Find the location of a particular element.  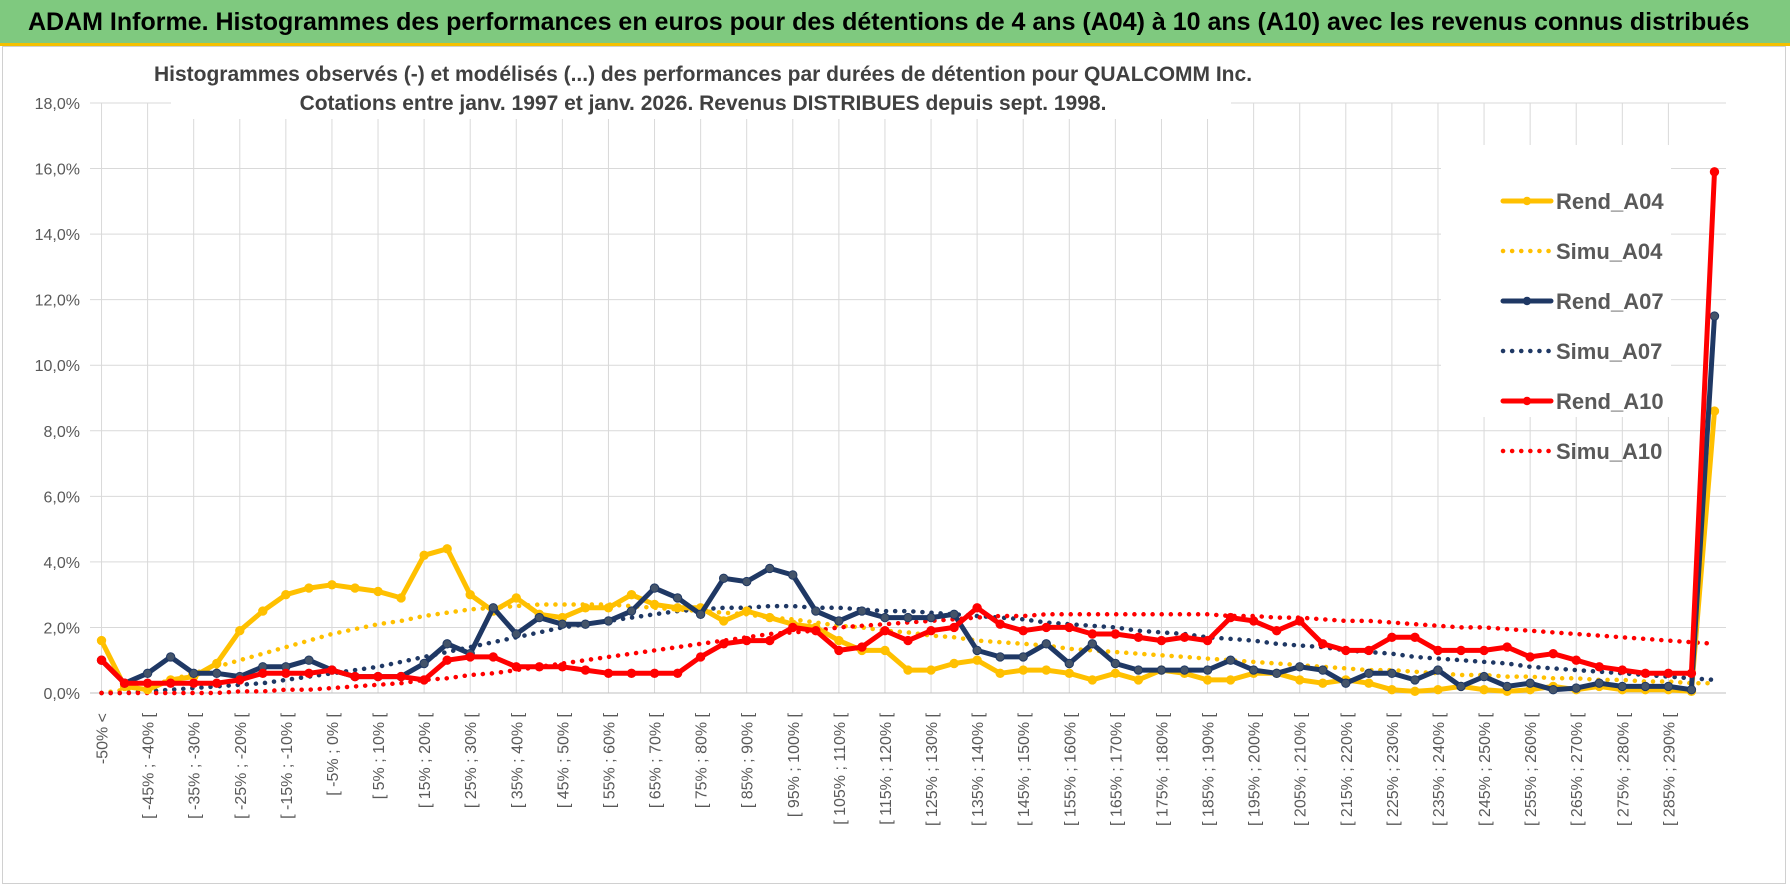

x-tick-label: [ 195% ; 200% [ is located at coordinates (1255, 769).